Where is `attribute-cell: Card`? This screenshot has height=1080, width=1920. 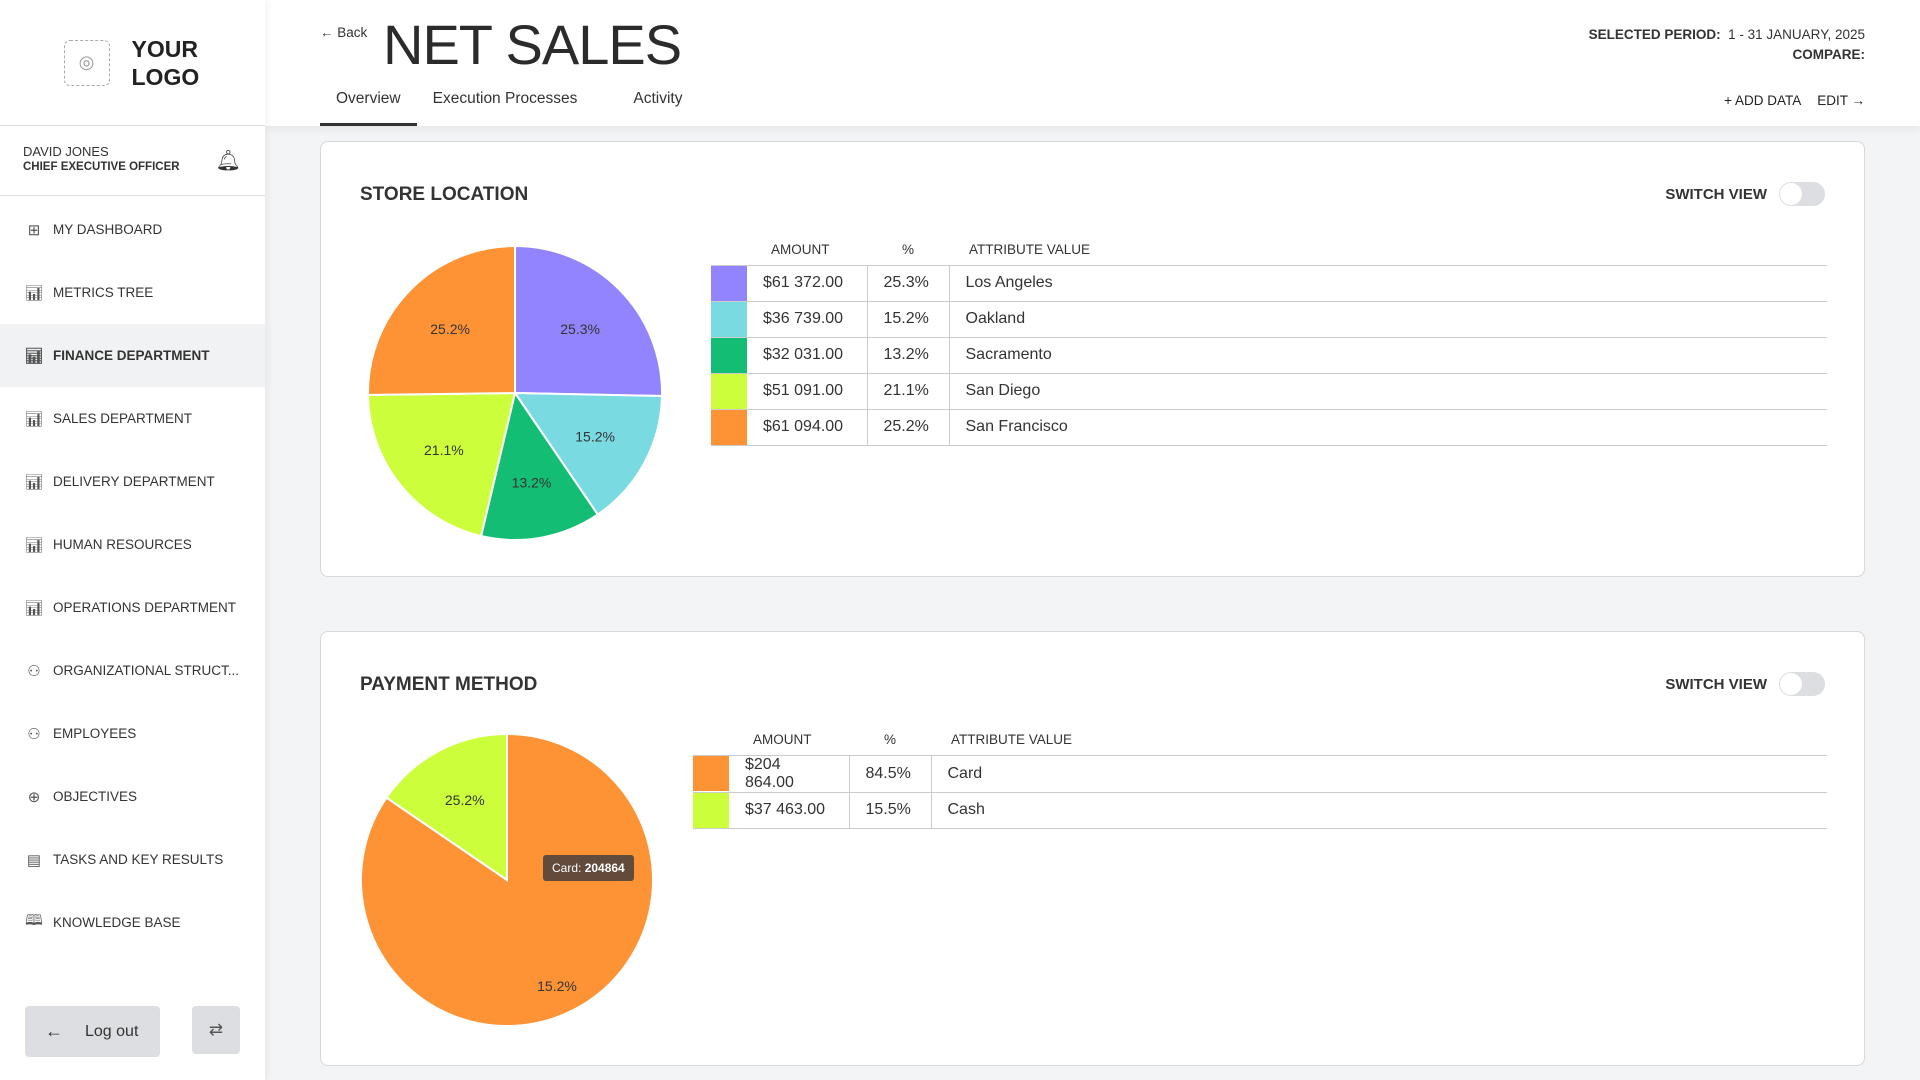 attribute-cell: Card is located at coordinates (1379, 774).